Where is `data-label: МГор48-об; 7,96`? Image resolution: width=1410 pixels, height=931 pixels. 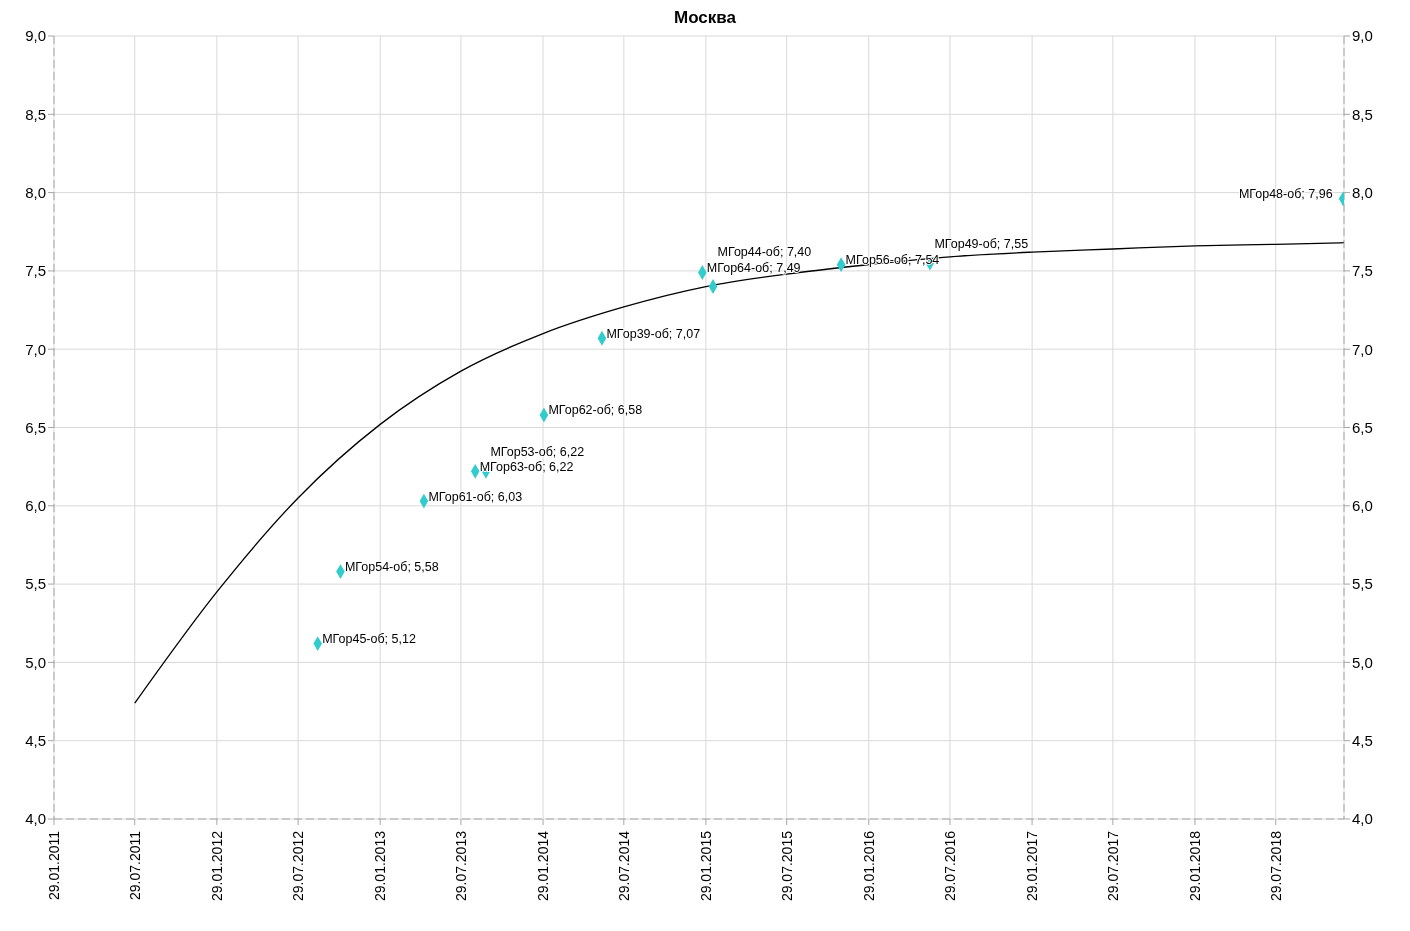 data-label: МГор48-об; 7,96 is located at coordinates (1285, 194).